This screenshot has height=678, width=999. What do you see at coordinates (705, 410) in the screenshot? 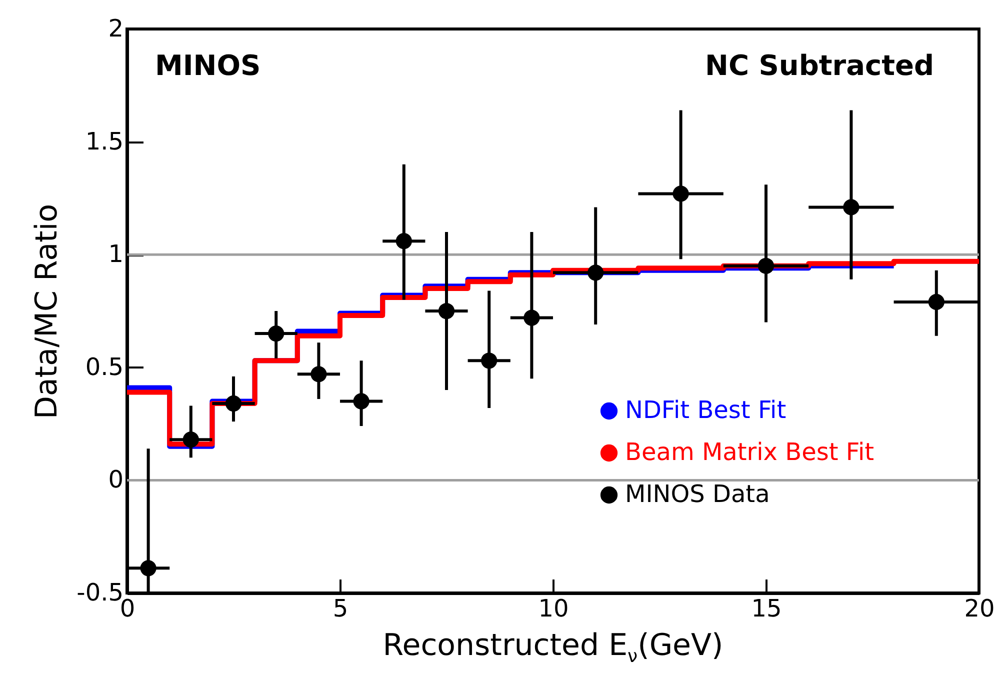
I see `legend-label: NDFit Best Fit` at bounding box center [705, 410].